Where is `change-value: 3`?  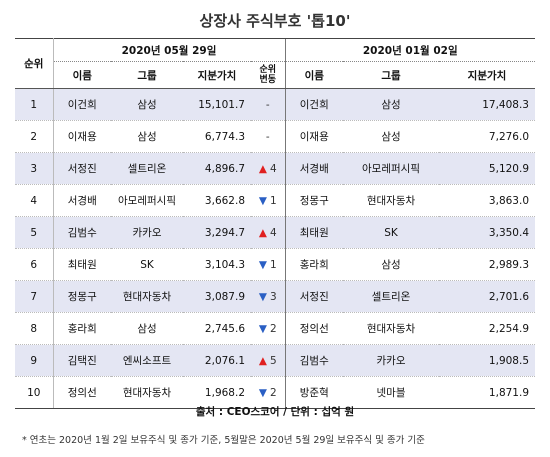
change-value: 3 is located at coordinates (273, 296).